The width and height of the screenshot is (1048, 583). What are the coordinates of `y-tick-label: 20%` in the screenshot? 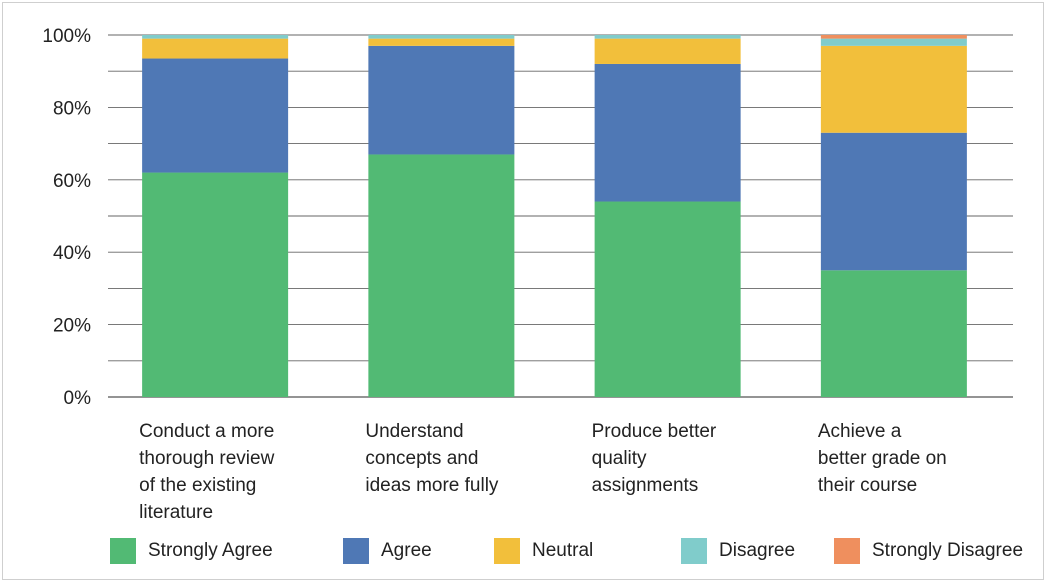 It's located at (72, 326).